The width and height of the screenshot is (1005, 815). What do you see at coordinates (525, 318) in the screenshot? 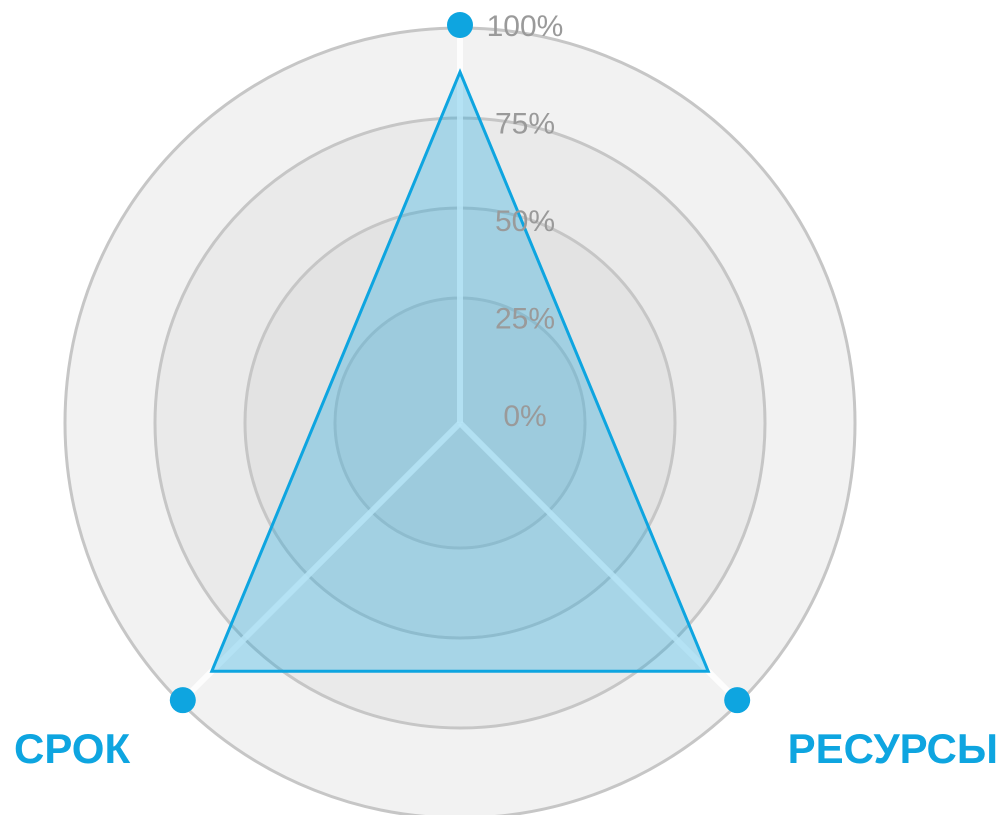
I see `y-tick-label: 25%` at bounding box center [525, 318].